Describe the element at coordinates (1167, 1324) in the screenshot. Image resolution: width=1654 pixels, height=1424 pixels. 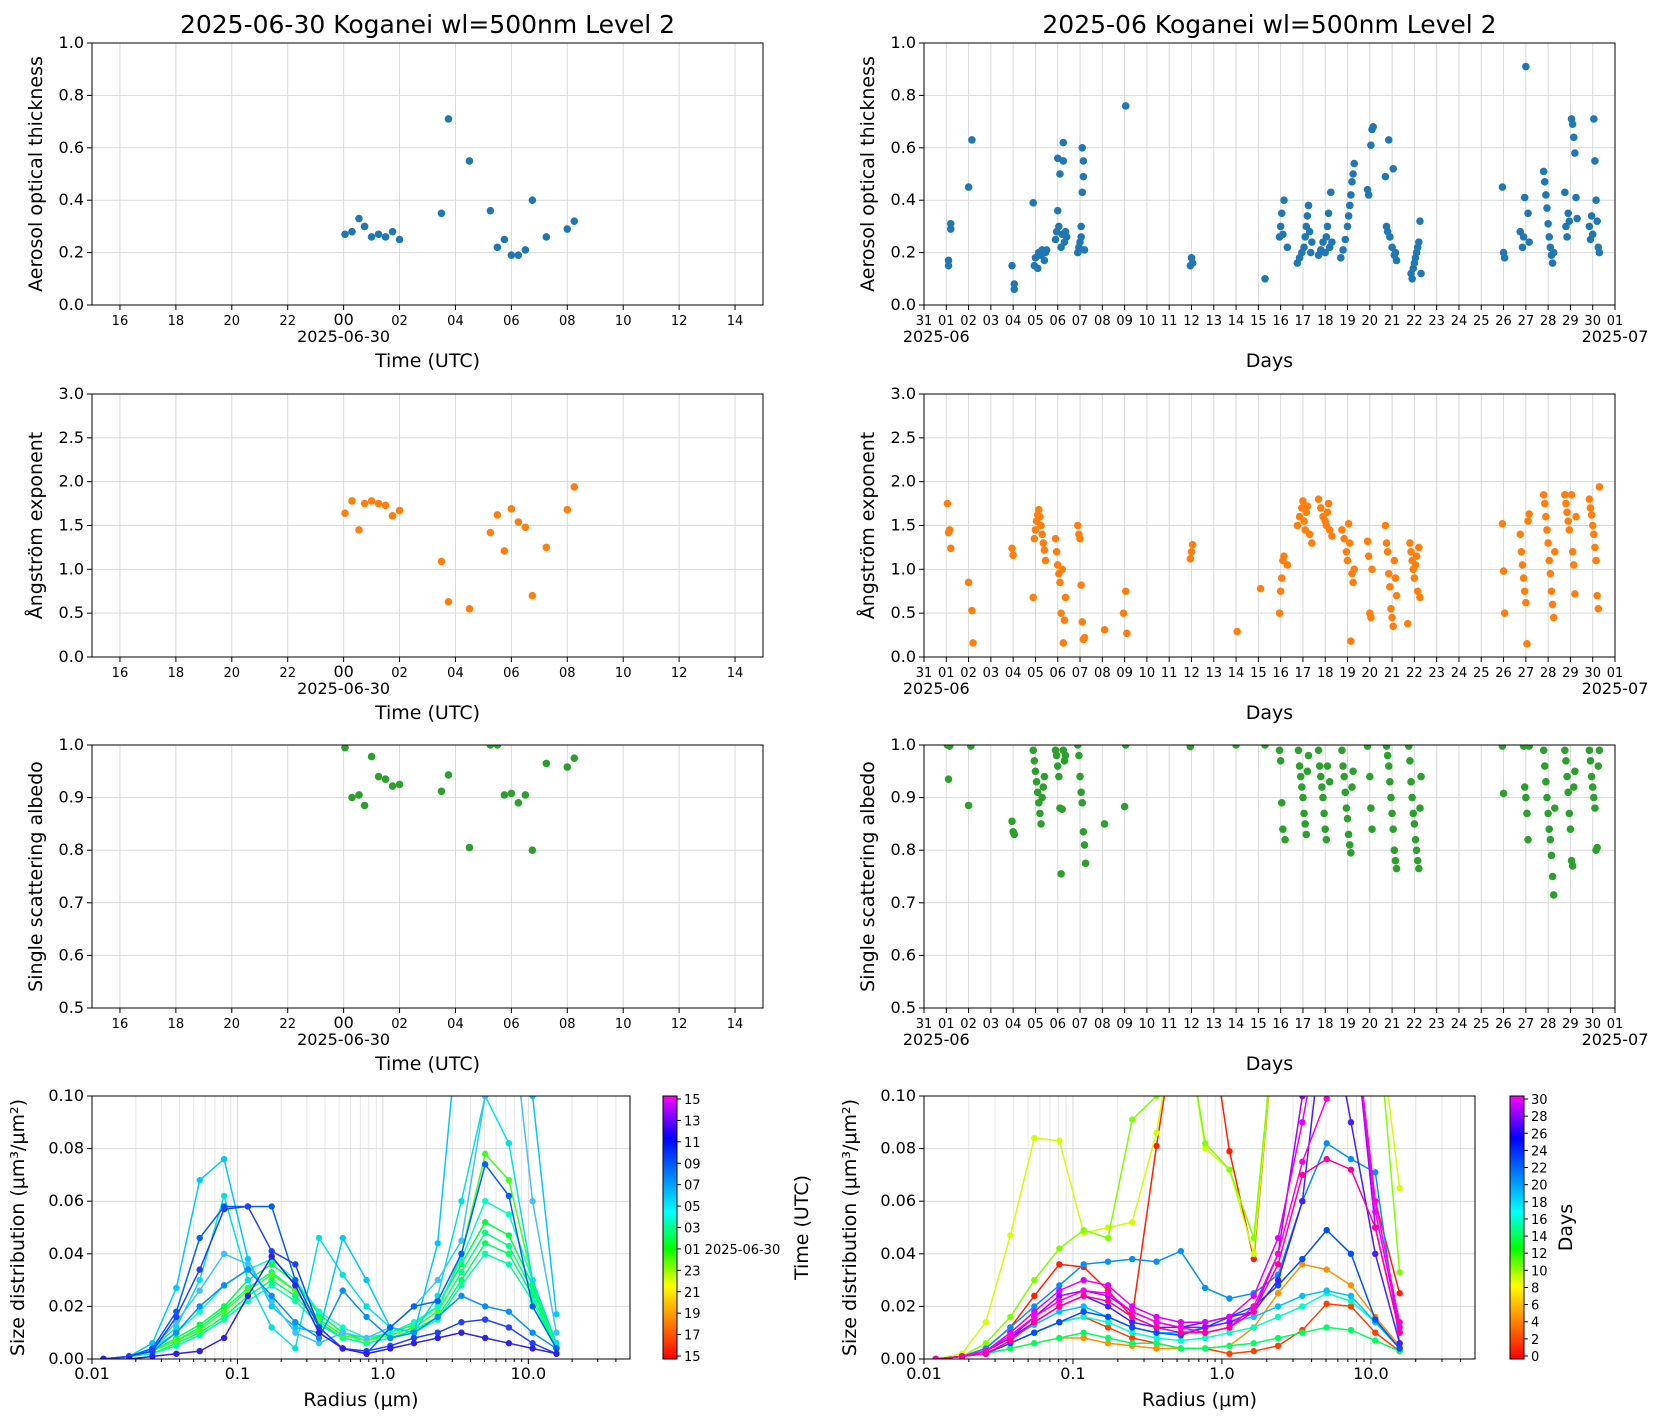
I see `data-series` at that location.